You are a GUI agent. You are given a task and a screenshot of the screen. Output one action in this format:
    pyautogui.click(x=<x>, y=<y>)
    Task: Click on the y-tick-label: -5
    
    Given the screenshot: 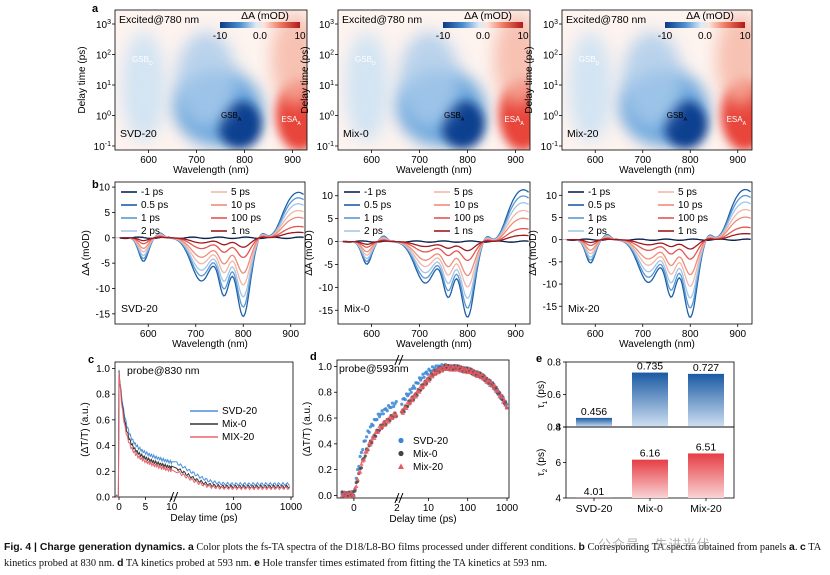 What is the action you would take?
    pyautogui.click(x=328, y=265)
    